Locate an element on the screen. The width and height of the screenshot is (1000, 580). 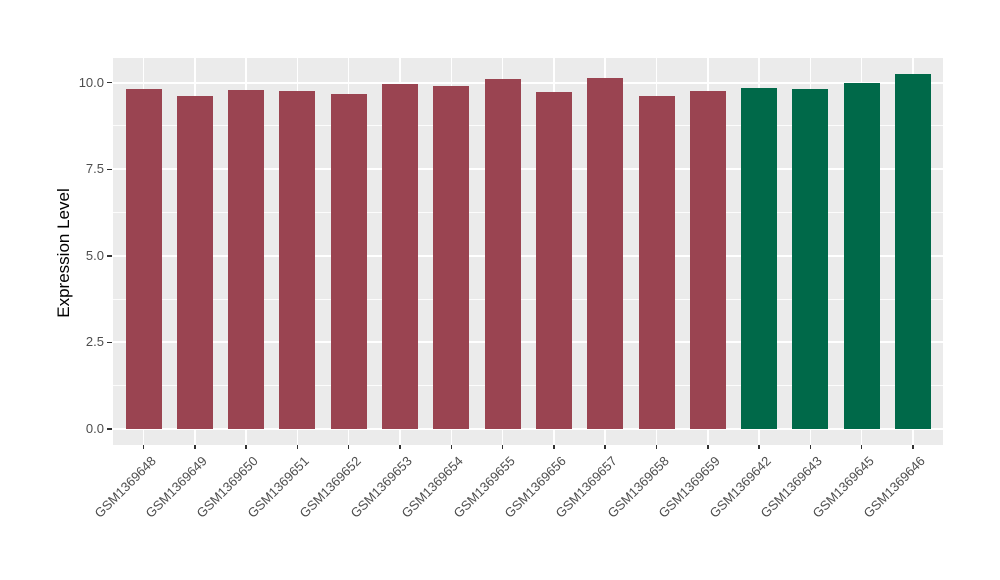
y-tick-label: 7.5 is located at coordinates (94, 169).